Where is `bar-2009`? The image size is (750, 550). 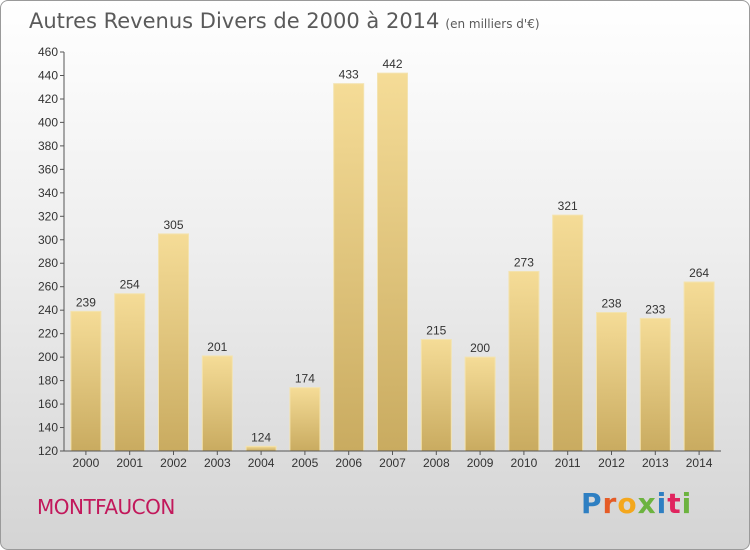
bar-2009 is located at coordinates (480, 404).